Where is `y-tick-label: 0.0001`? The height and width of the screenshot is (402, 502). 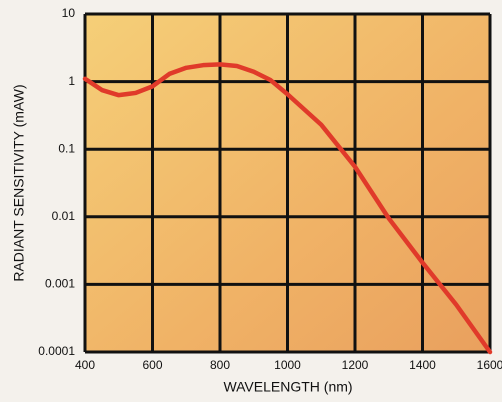
y-tick-label: 0.0001 is located at coordinates (56, 351).